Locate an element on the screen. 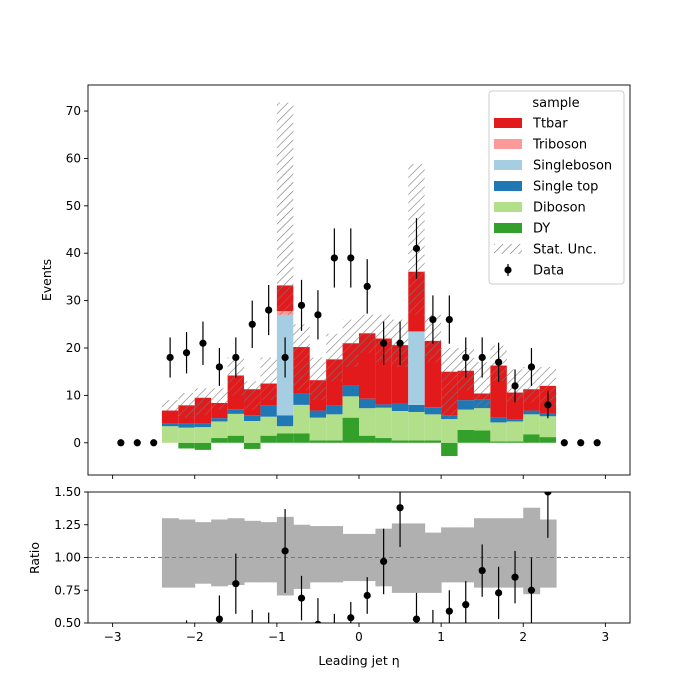 Image resolution: width=700 pixels, height=700 pixels. legend-singleboson-swatch is located at coordinates (508, 165).